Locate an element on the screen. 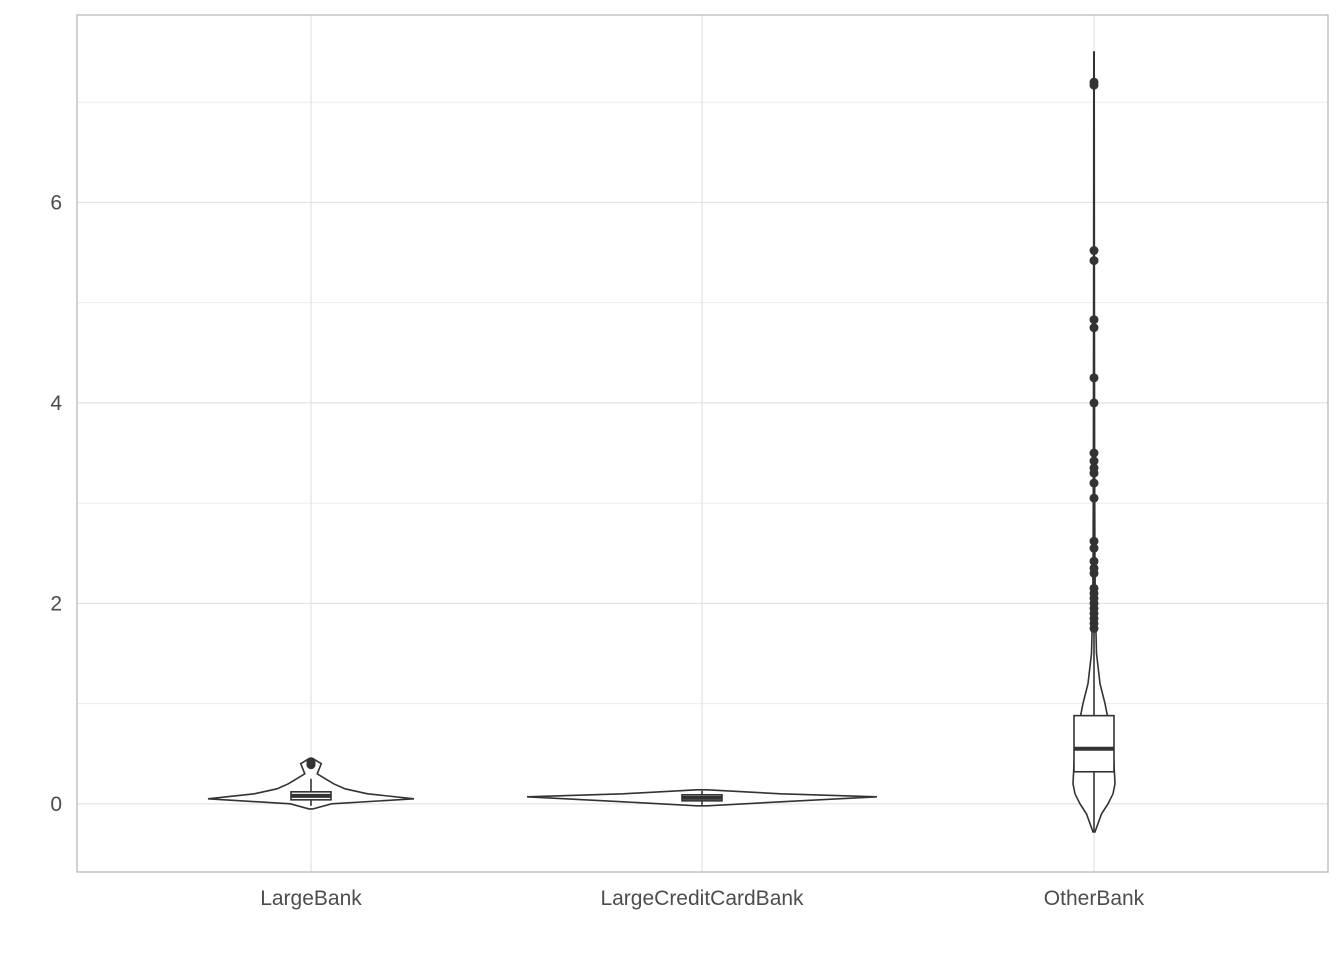  x-axis: LargeBank LargeCreditCardBank OtherBank is located at coordinates (702, 898).